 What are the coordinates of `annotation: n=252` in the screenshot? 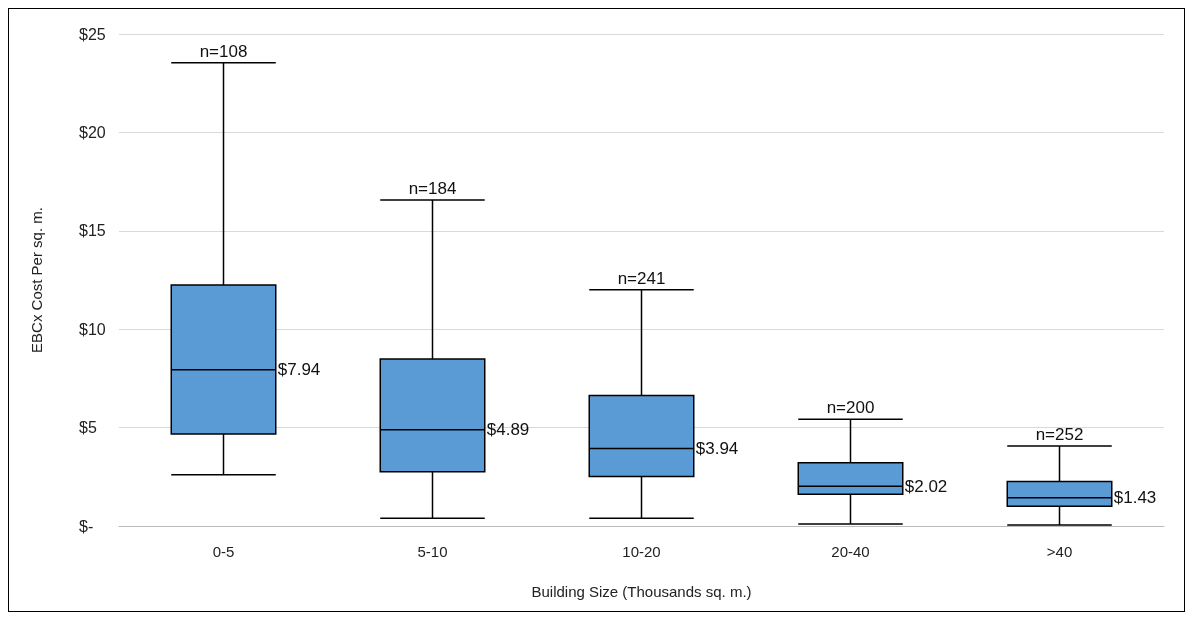 It's located at (1059, 434).